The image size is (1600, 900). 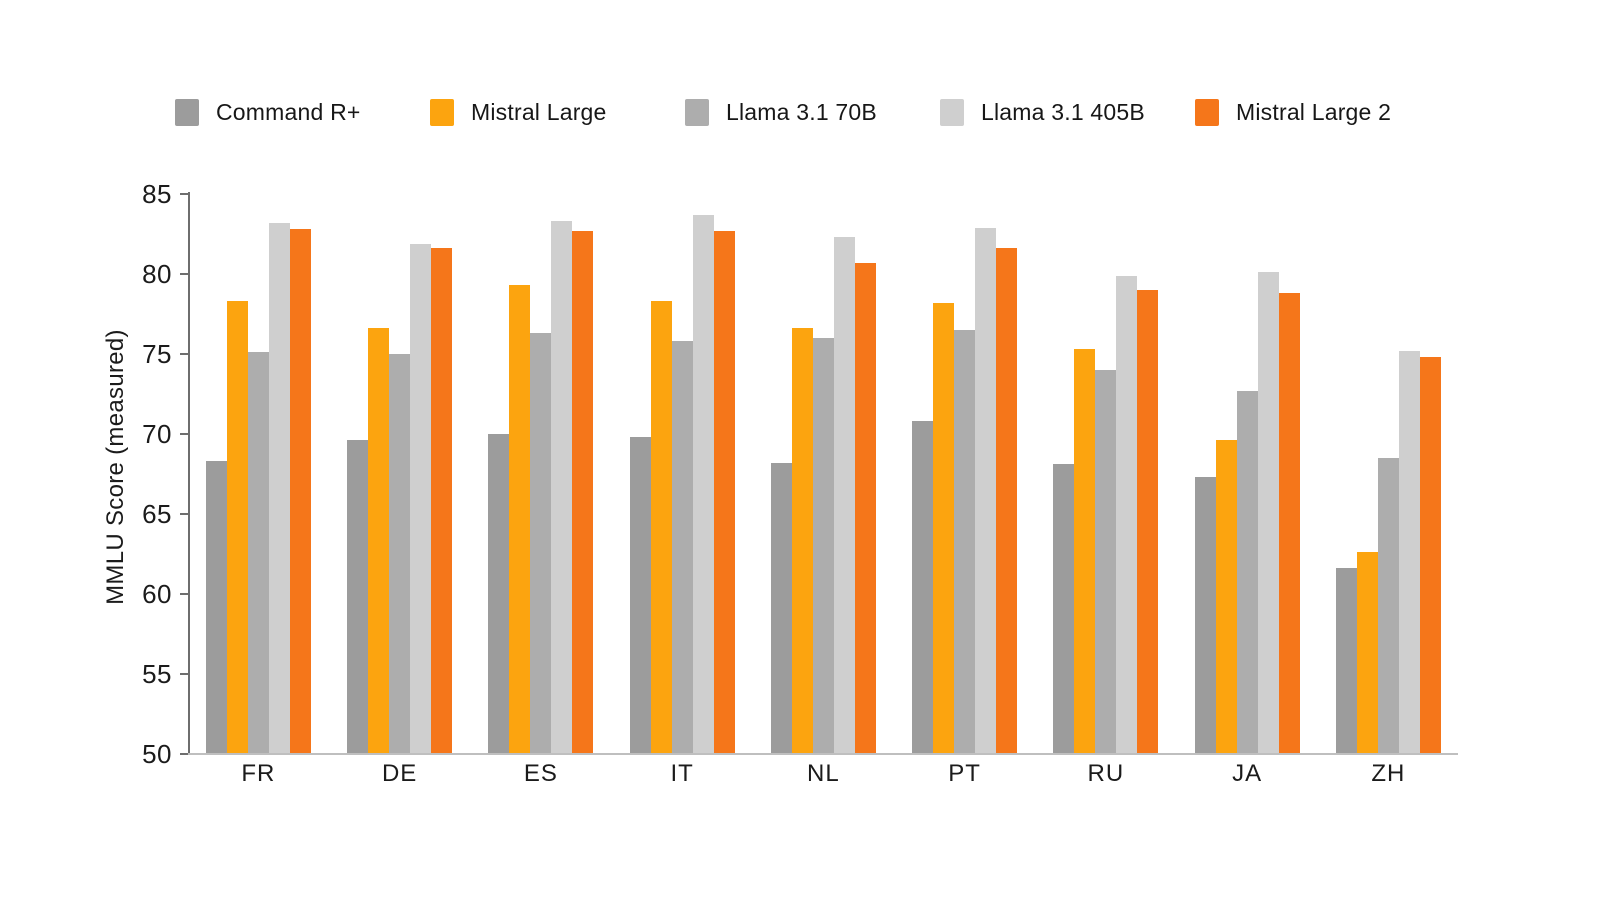 I want to click on bar-zh-llama-3-1-70b, so click(x=1388, y=605).